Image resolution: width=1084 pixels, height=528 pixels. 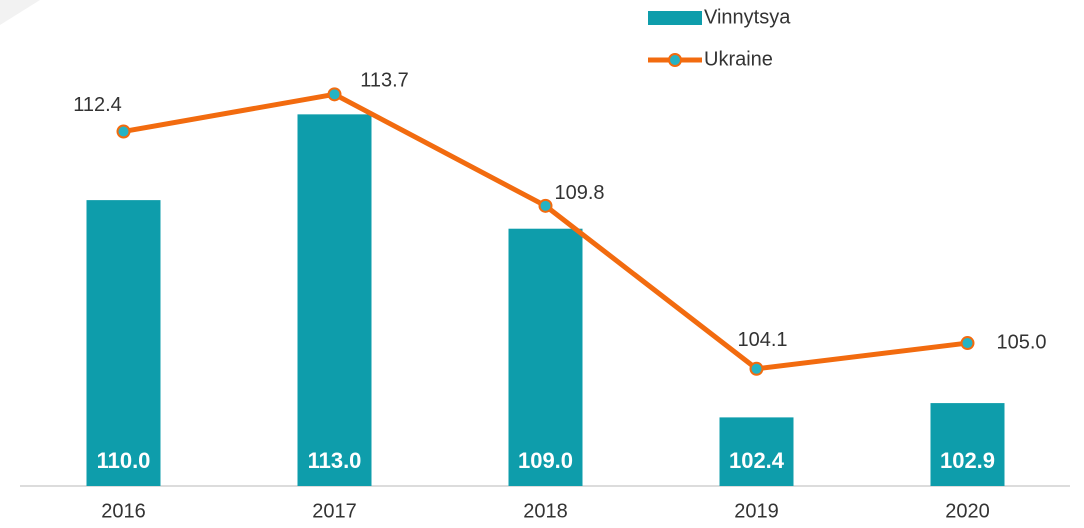 What do you see at coordinates (967, 460) in the screenshot?
I see `bar-value-label: 102.9` at bounding box center [967, 460].